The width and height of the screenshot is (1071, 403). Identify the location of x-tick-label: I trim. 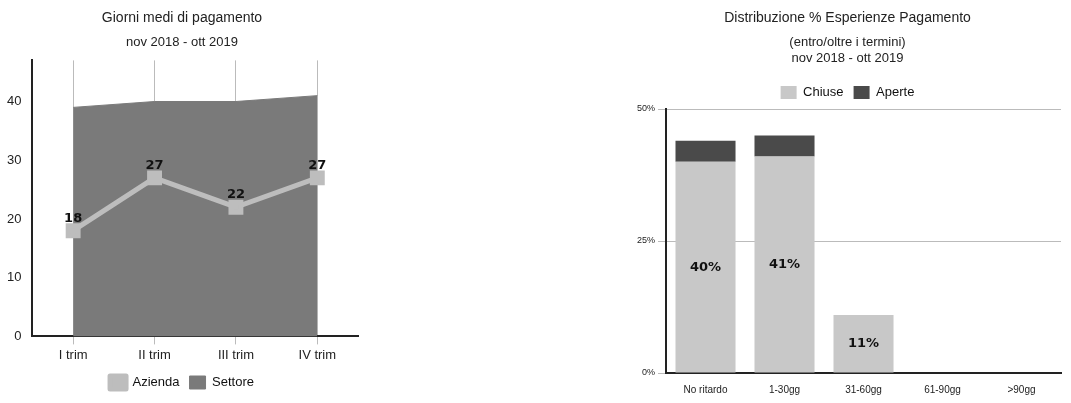
(73, 354).